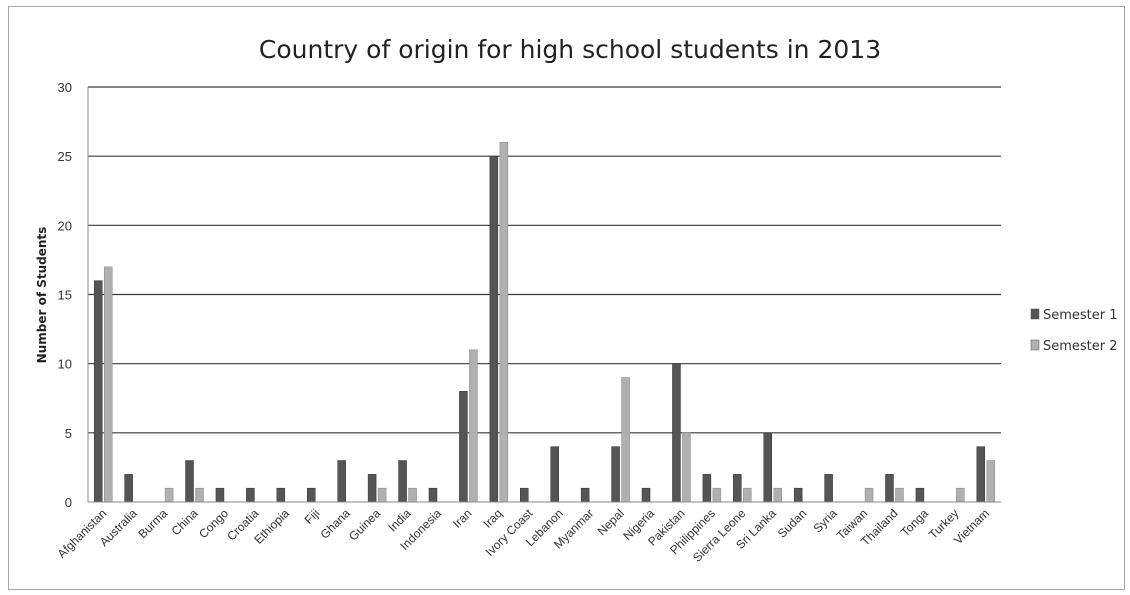 The height and width of the screenshot is (595, 1130). Describe the element at coordinates (65, 156) in the screenshot. I see `y-tick-label: 25` at that location.